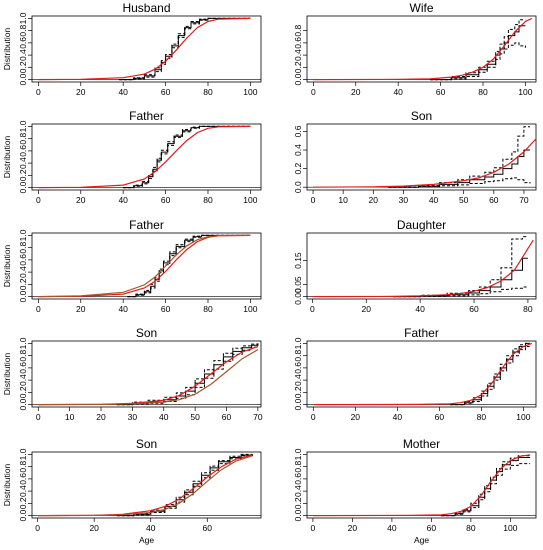 The height and width of the screenshot is (550, 543). What do you see at coordinates (523, 417) in the screenshot?
I see `x-tick-label: 100` at bounding box center [523, 417].